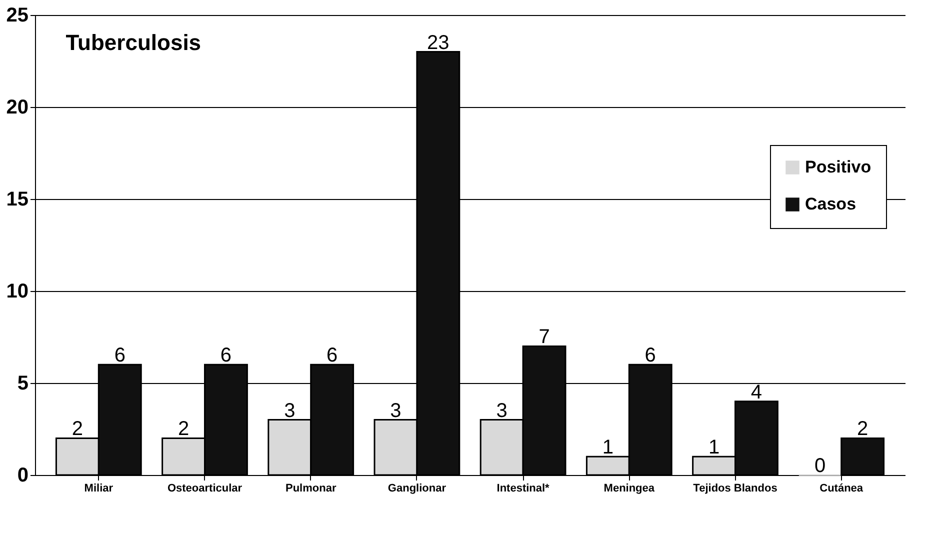 The width and height of the screenshot is (952, 559). I want to click on data-label: 0, so click(820, 466).